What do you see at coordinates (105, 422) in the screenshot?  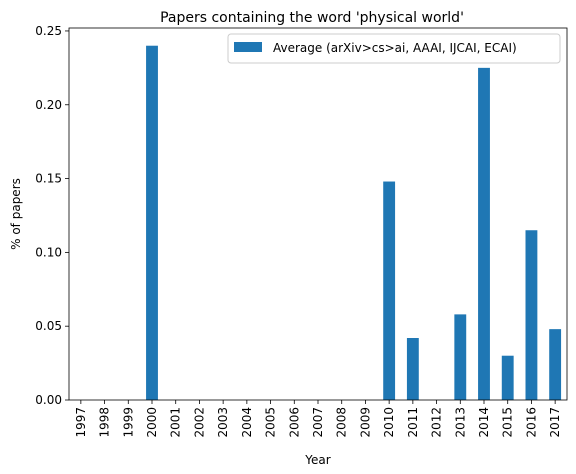 I see `x-tick-label: 1998` at bounding box center [105, 422].